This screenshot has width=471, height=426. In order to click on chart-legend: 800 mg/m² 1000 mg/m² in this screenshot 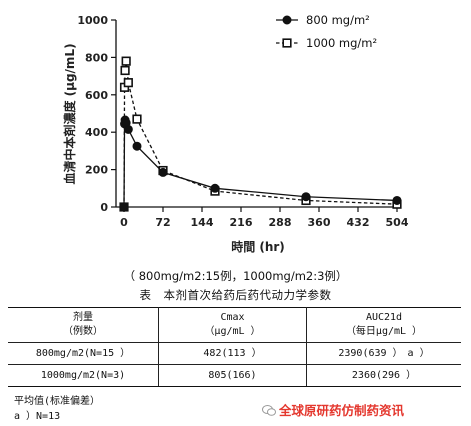, I will do `click(326, 31)`.